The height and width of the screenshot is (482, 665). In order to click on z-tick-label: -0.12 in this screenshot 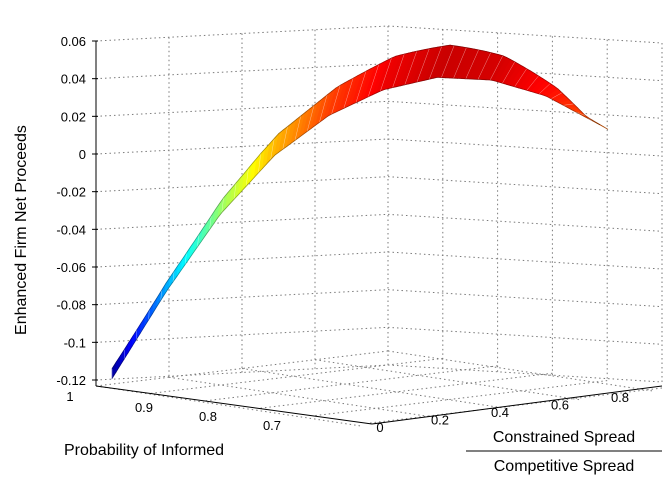, I will do `click(71, 380)`.